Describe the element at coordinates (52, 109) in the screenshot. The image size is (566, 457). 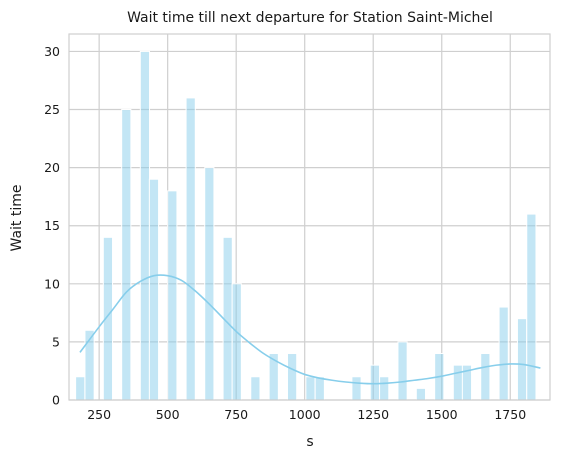
I see `y-tick-label-5: 25` at that location.